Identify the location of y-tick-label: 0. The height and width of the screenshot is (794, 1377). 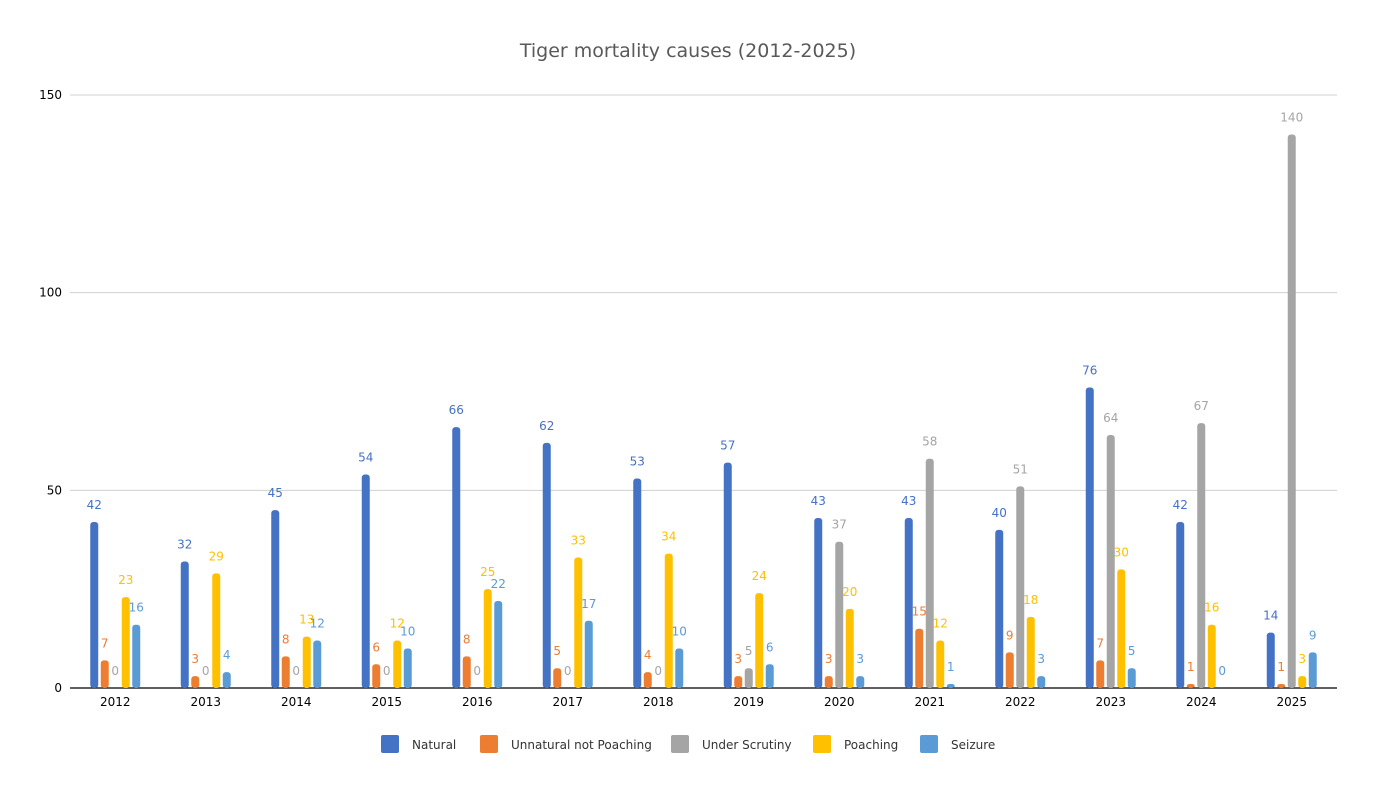
(58, 688).